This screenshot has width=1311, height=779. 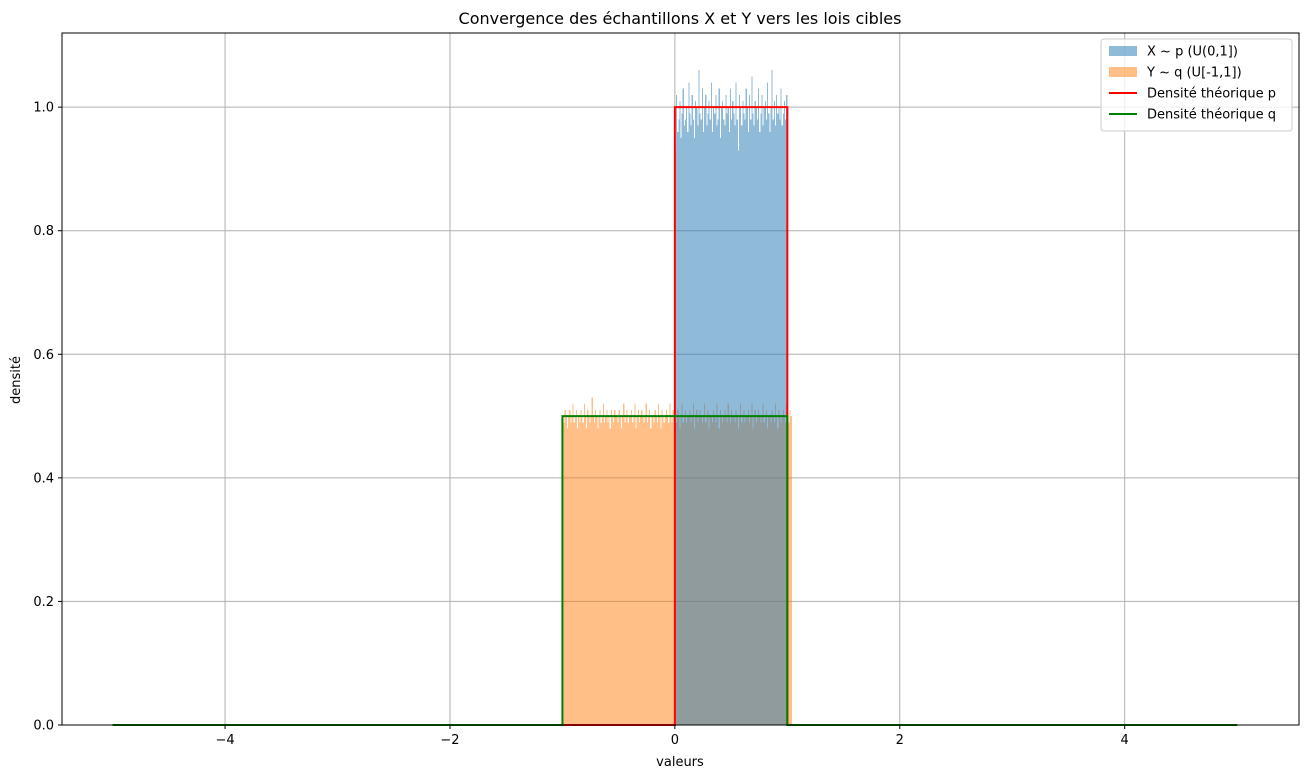 I want to click on x-axis-label: valeurs, so click(x=680, y=762).